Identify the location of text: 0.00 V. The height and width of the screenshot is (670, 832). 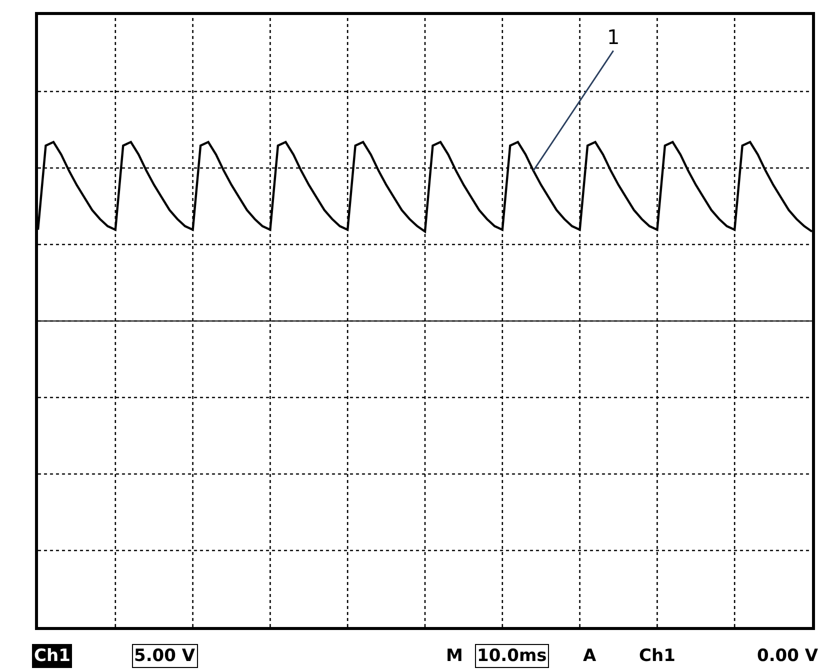
(788, 656).